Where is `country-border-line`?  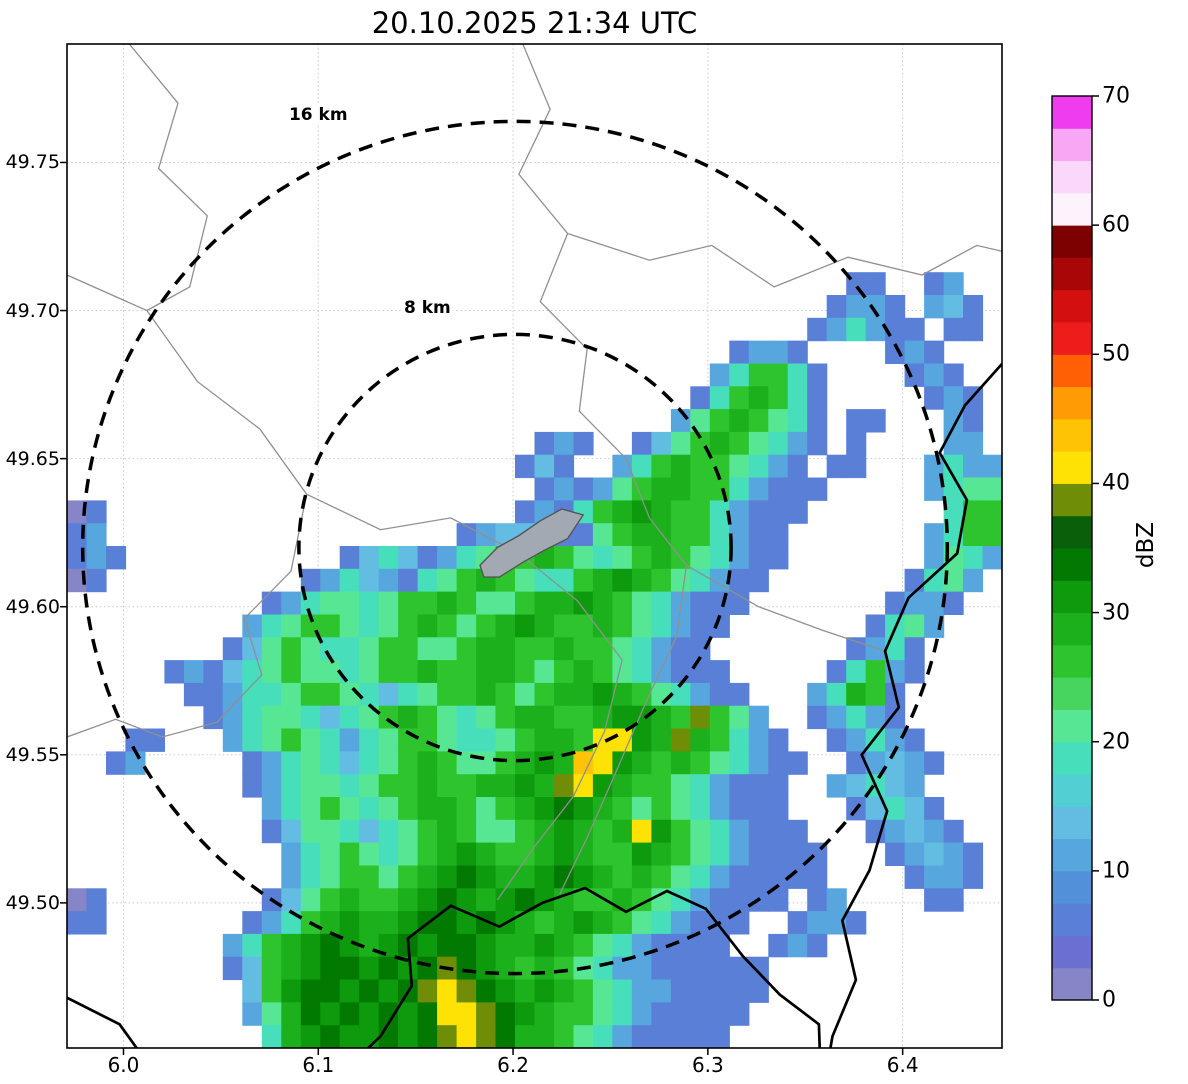
country-border-line is located at coordinates (594, 967).